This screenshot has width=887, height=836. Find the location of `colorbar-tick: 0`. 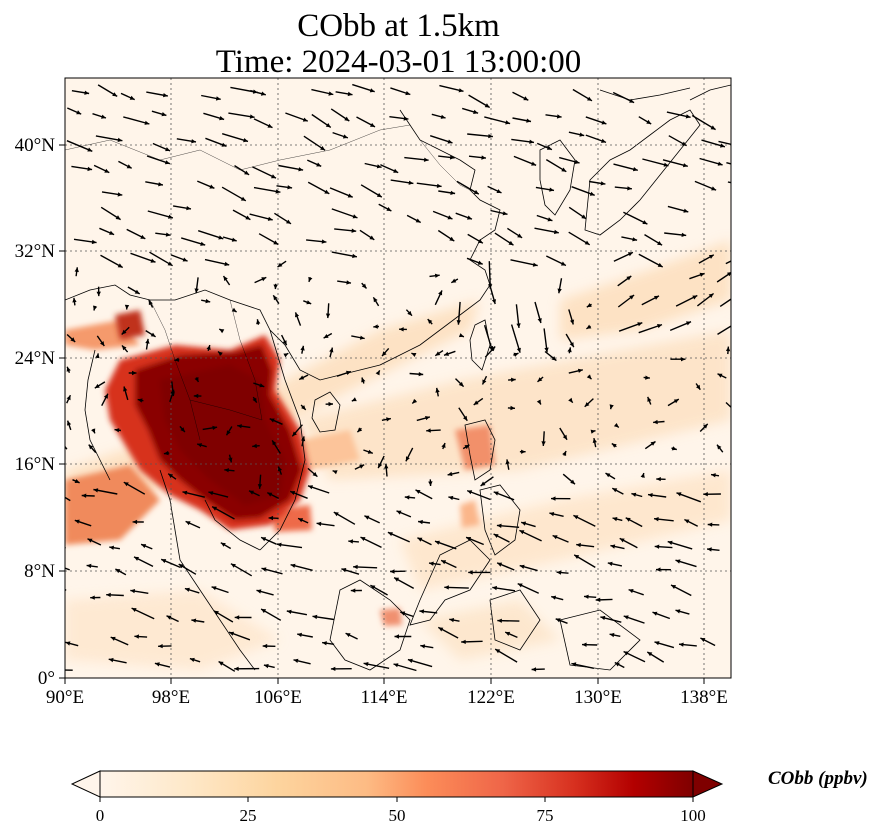

colorbar-tick: 0 is located at coordinates (100, 815).